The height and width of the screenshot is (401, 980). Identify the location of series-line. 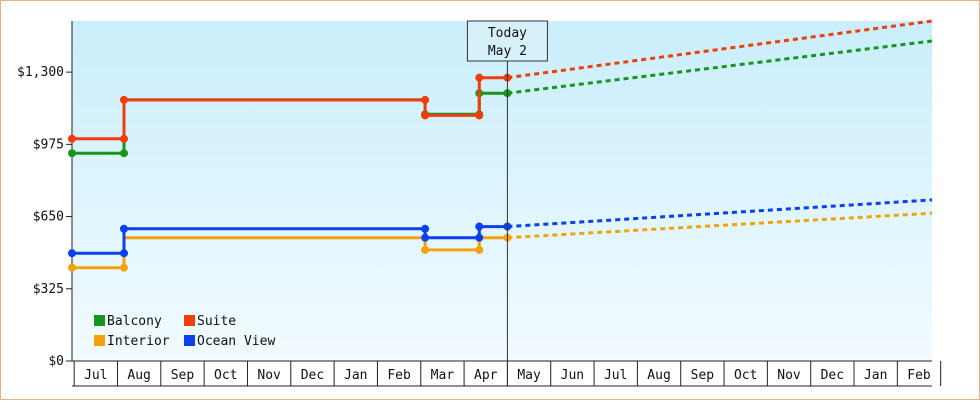
(290, 108).